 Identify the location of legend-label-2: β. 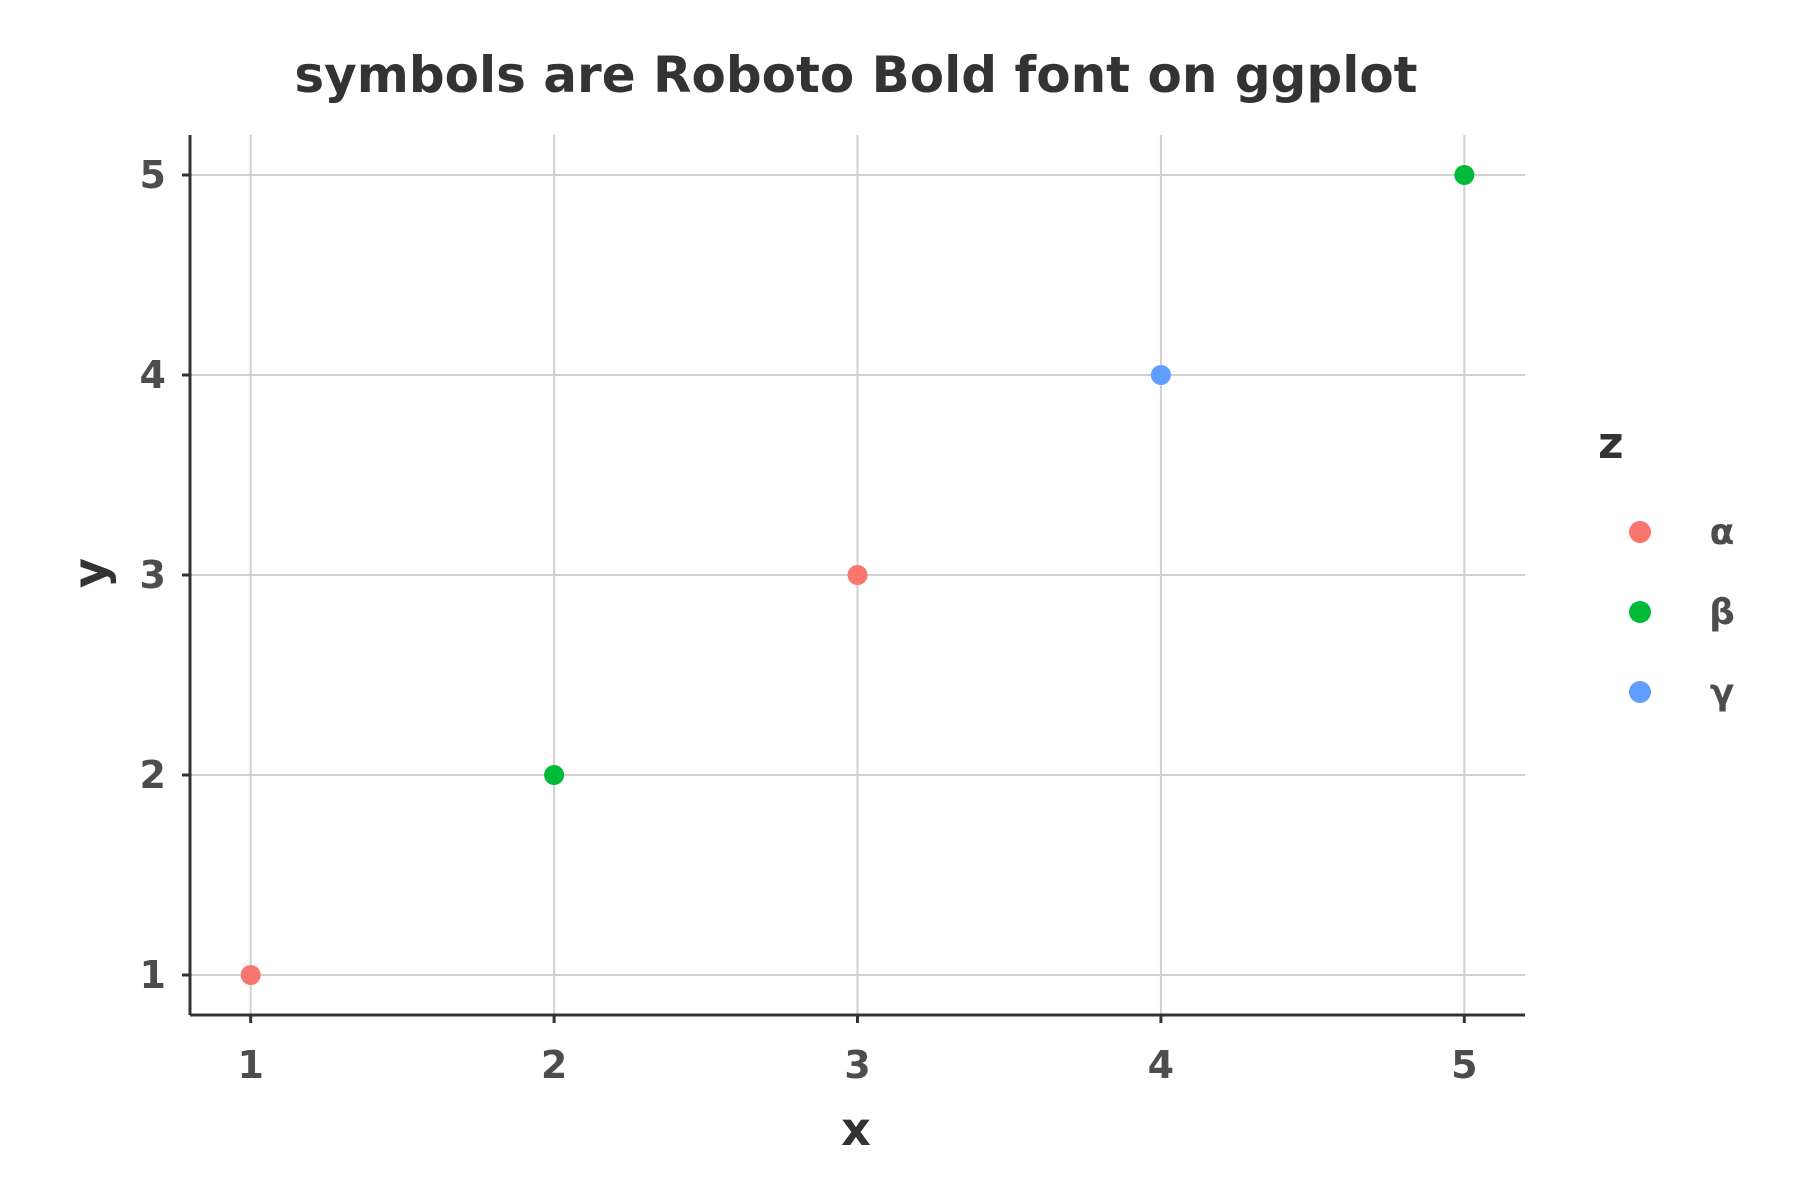
(1722, 612).